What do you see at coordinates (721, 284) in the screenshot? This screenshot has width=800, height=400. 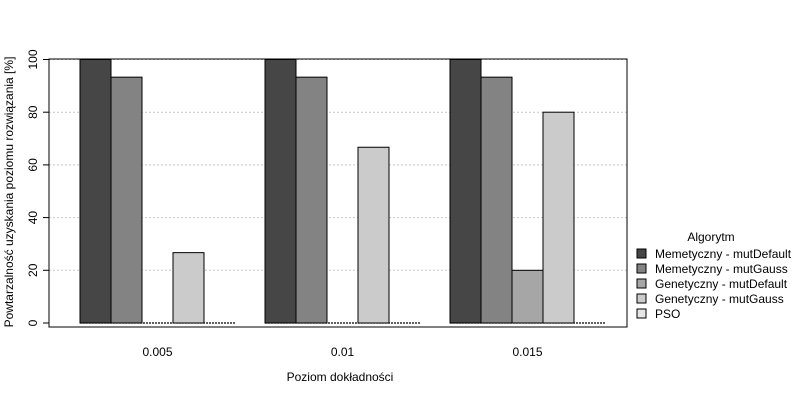 I see `legend-label: Genetyczny - mutDefault` at bounding box center [721, 284].